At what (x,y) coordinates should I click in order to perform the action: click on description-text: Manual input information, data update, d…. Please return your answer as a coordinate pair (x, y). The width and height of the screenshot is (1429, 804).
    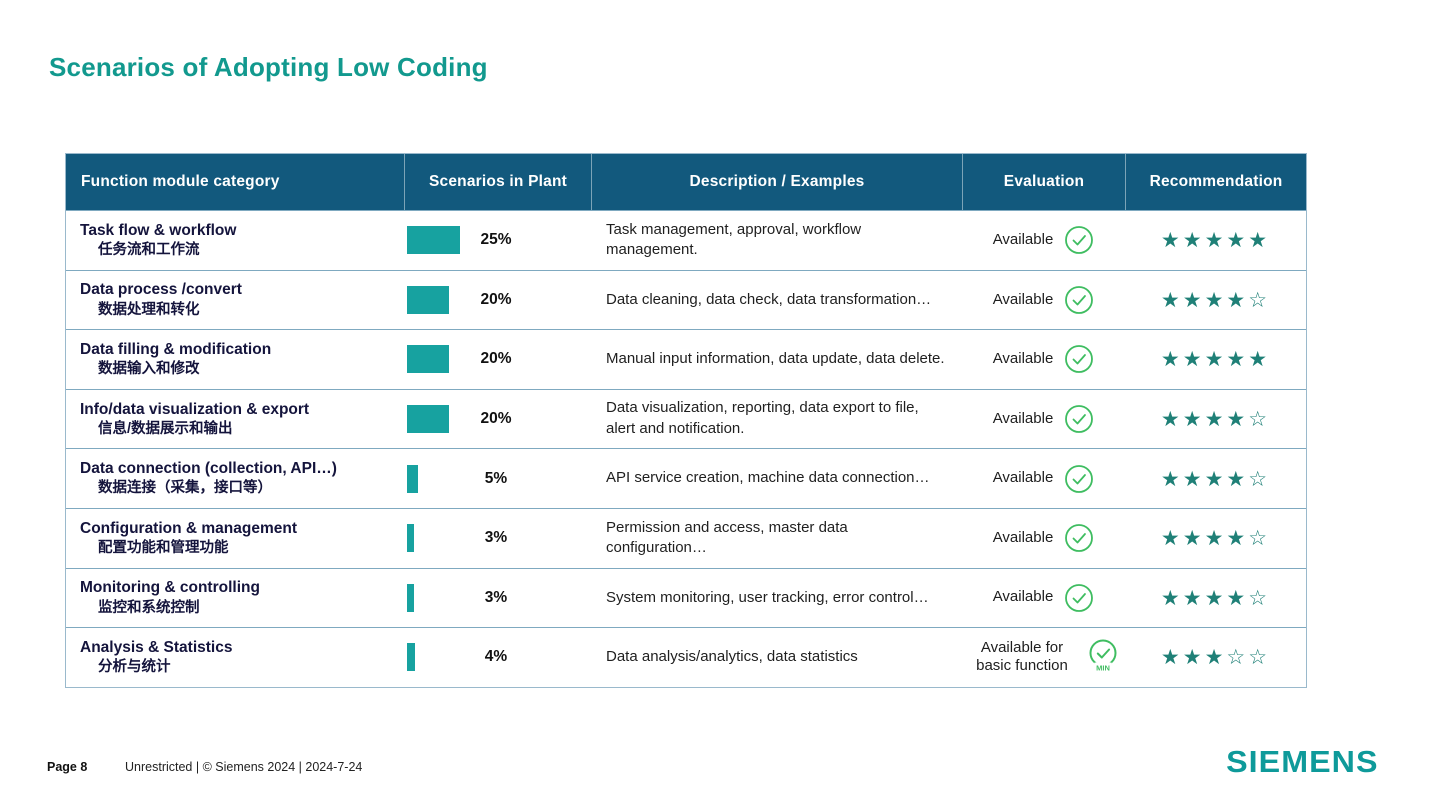
    Looking at the image, I should click on (775, 359).